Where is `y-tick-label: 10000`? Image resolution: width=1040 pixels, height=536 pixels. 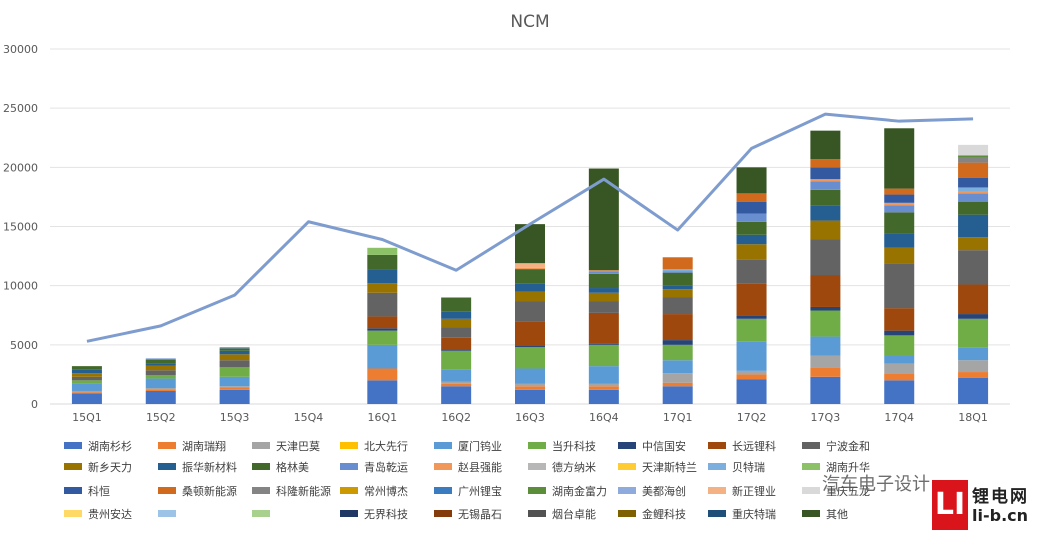 y-tick-label: 10000 is located at coordinates (20, 286).